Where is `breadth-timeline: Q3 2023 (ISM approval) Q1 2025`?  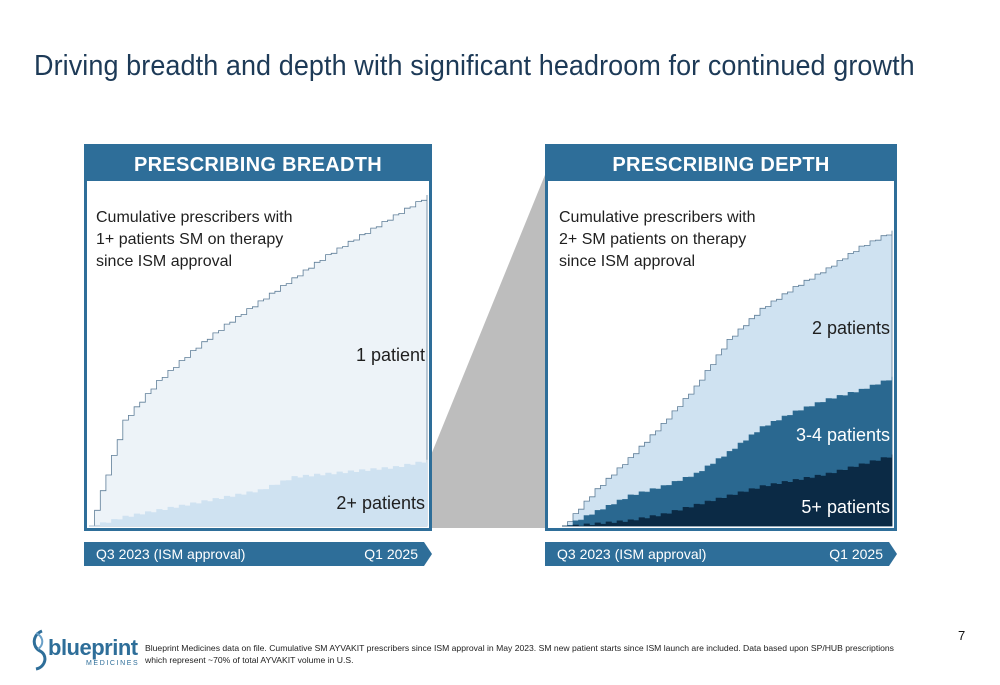
breadth-timeline: Q3 2023 (ISM approval) Q1 2025 is located at coordinates (258, 554).